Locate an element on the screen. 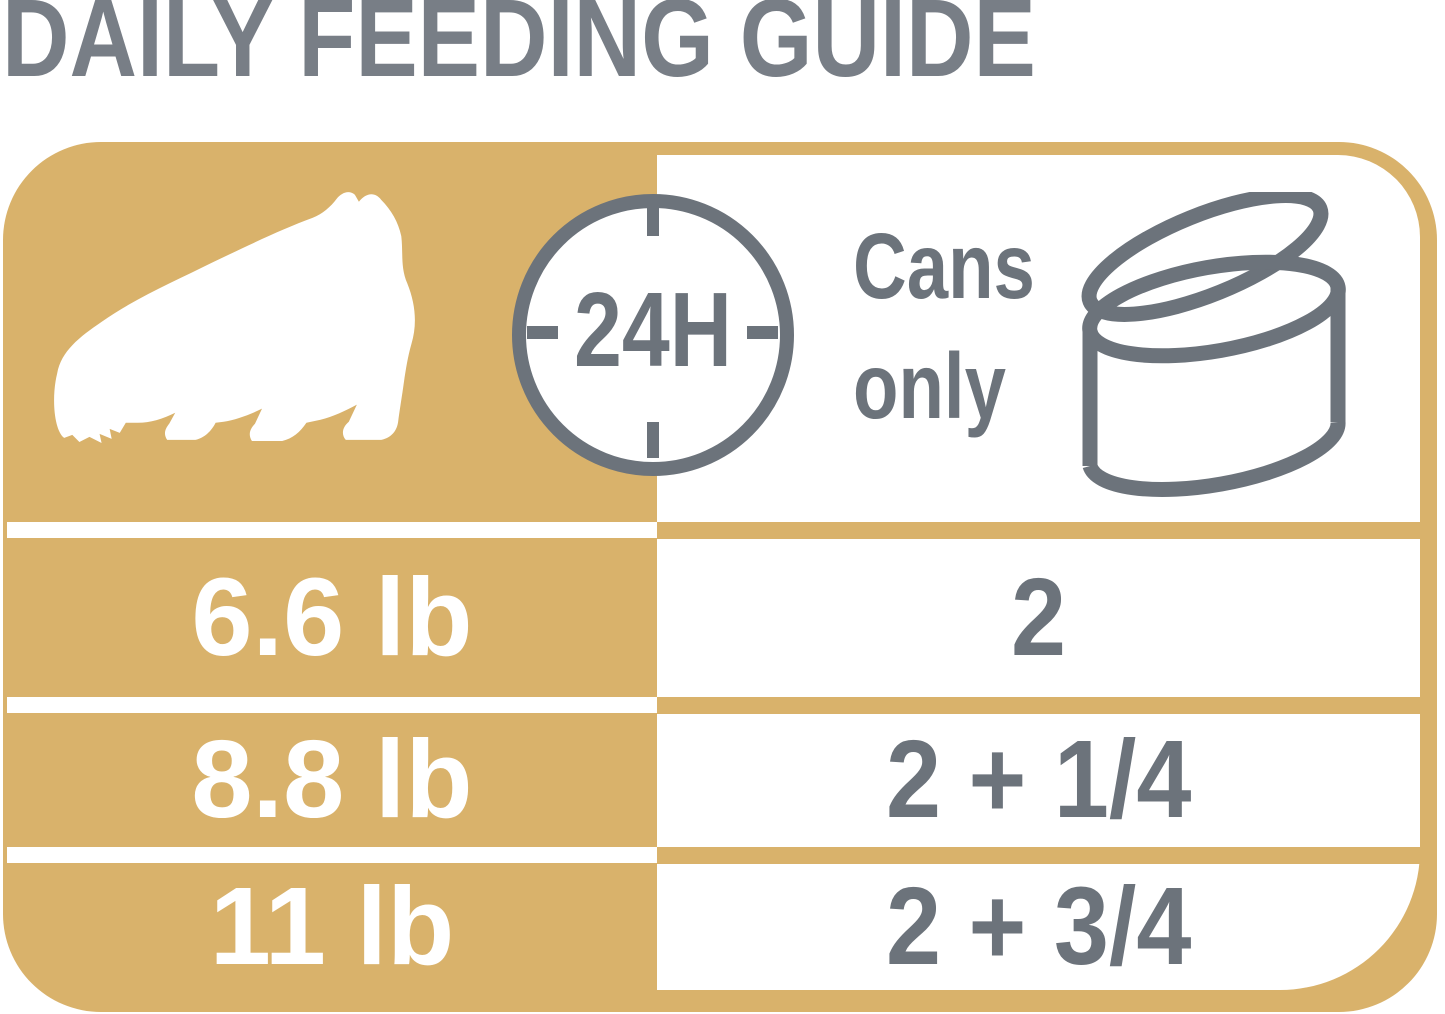 The image size is (1445, 1014). row-2-weight-text: 8.8 lb is located at coordinates (332, 779).